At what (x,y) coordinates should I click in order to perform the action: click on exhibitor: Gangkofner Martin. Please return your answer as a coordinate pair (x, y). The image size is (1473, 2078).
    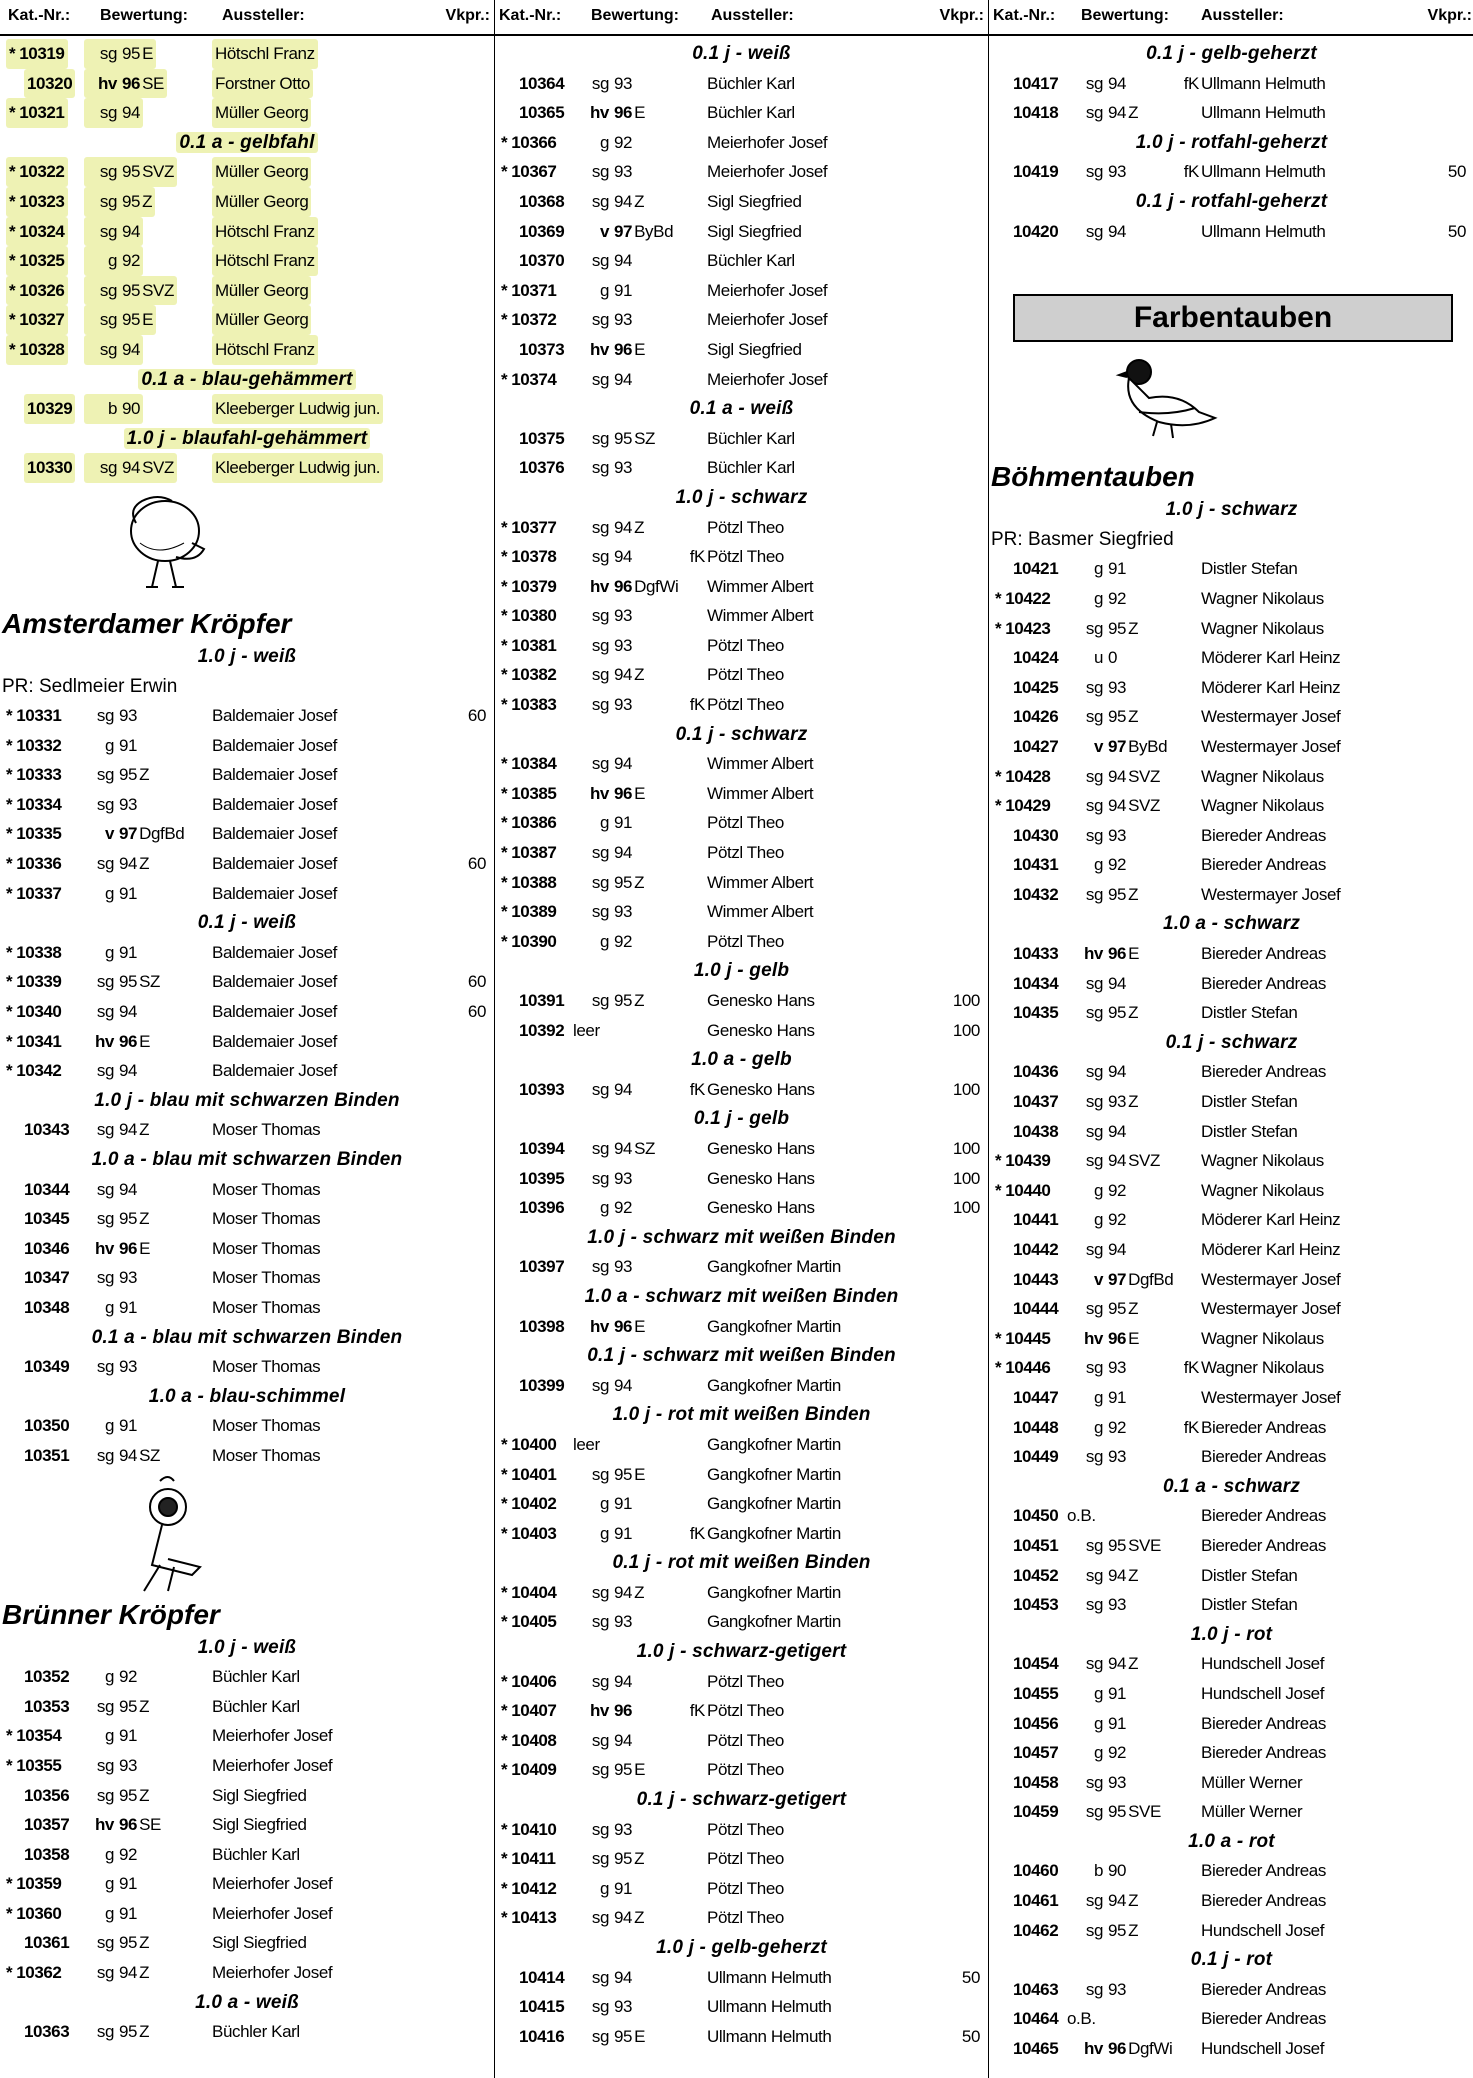
    Looking at the image, I should click on (774, 1385).